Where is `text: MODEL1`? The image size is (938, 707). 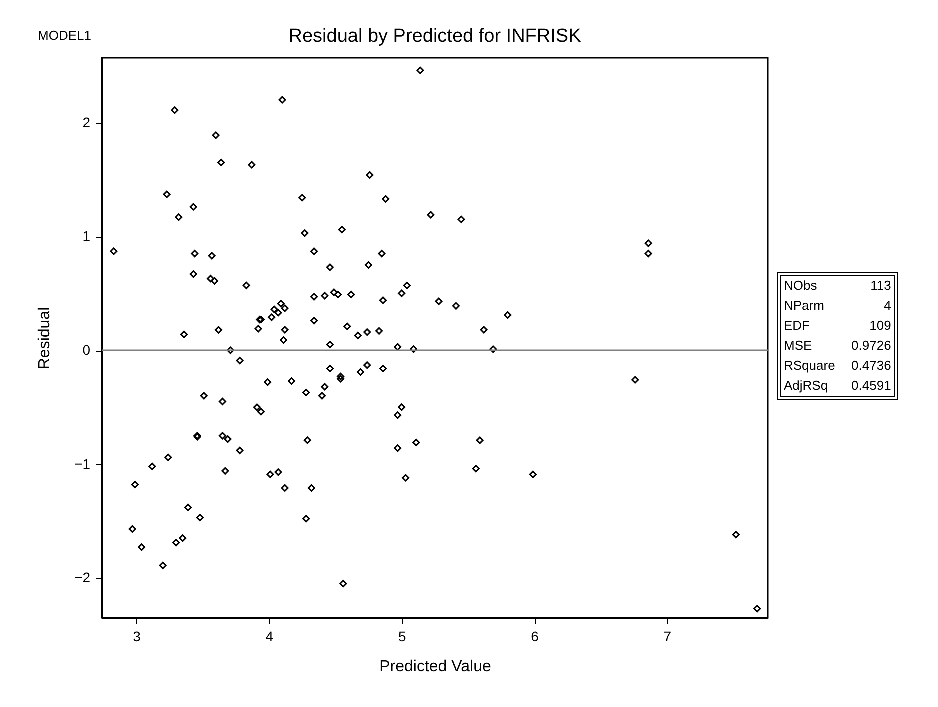 text: MODEL1 is located at coordinates (65, 35).